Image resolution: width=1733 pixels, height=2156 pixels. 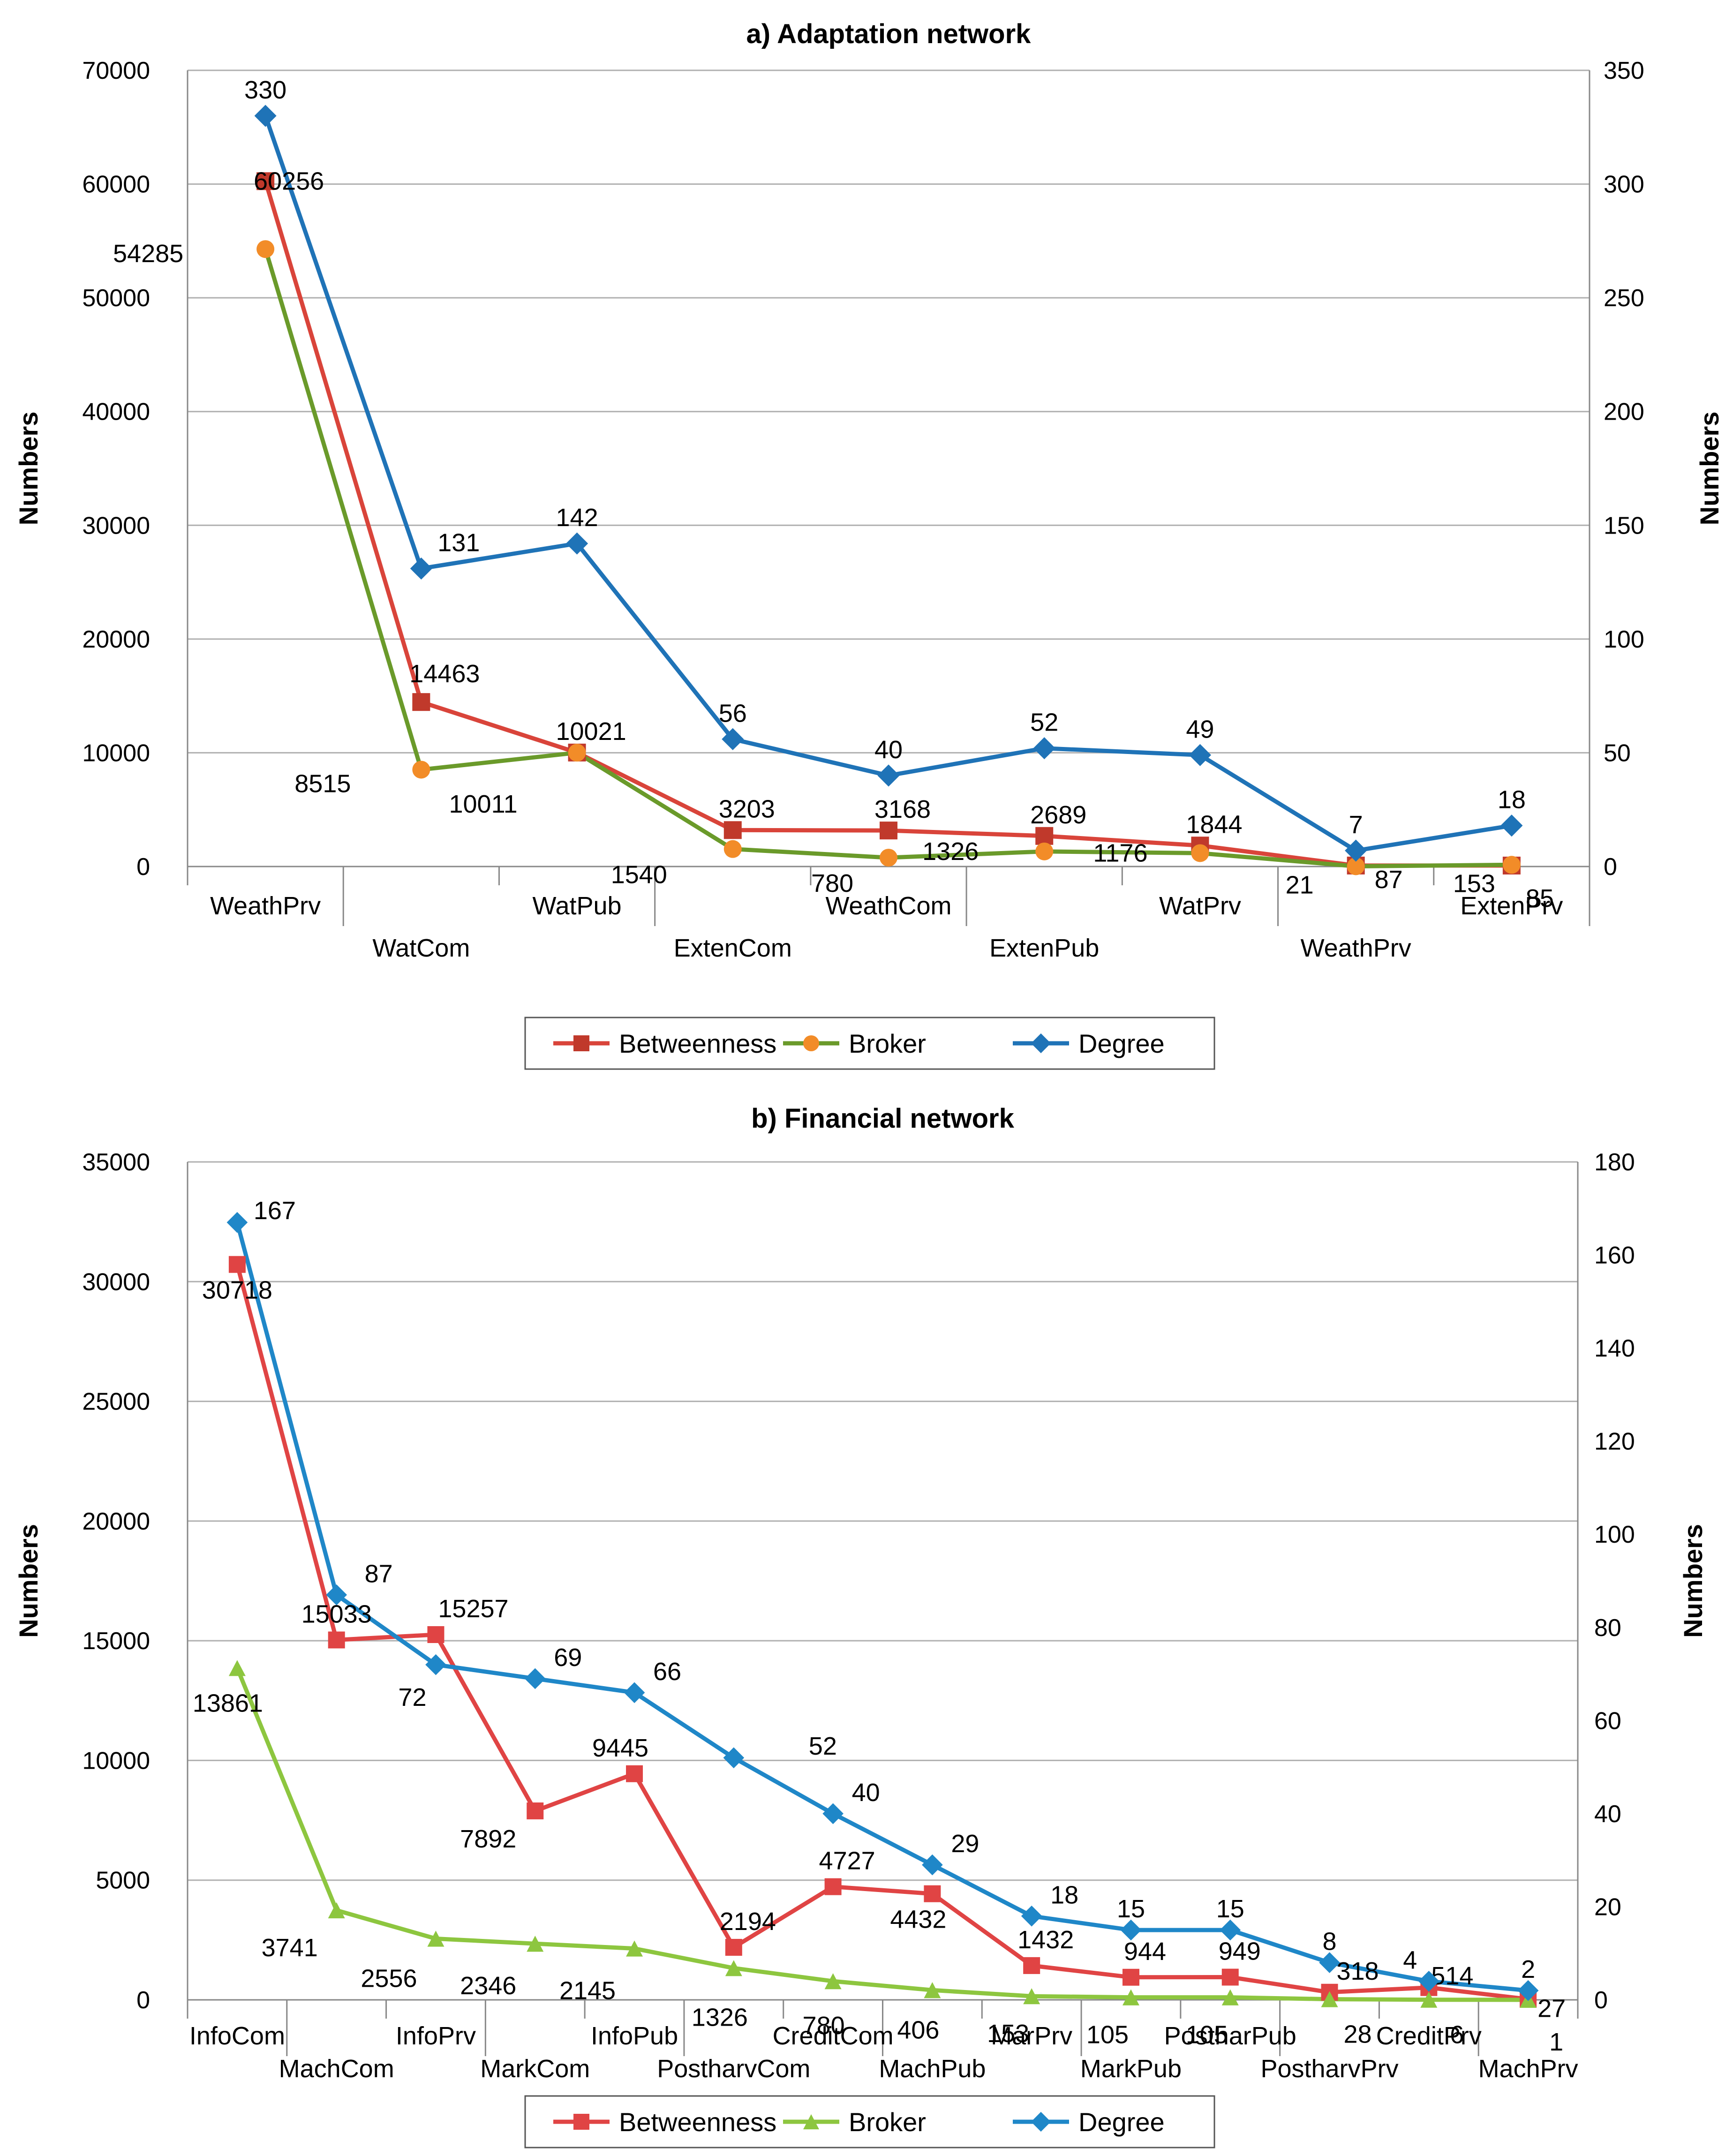 What do you see at coordinates (488, 1839) in the screenshot?
I see `betweenness-data-label: 7892` at bounding box center [488, 1839].